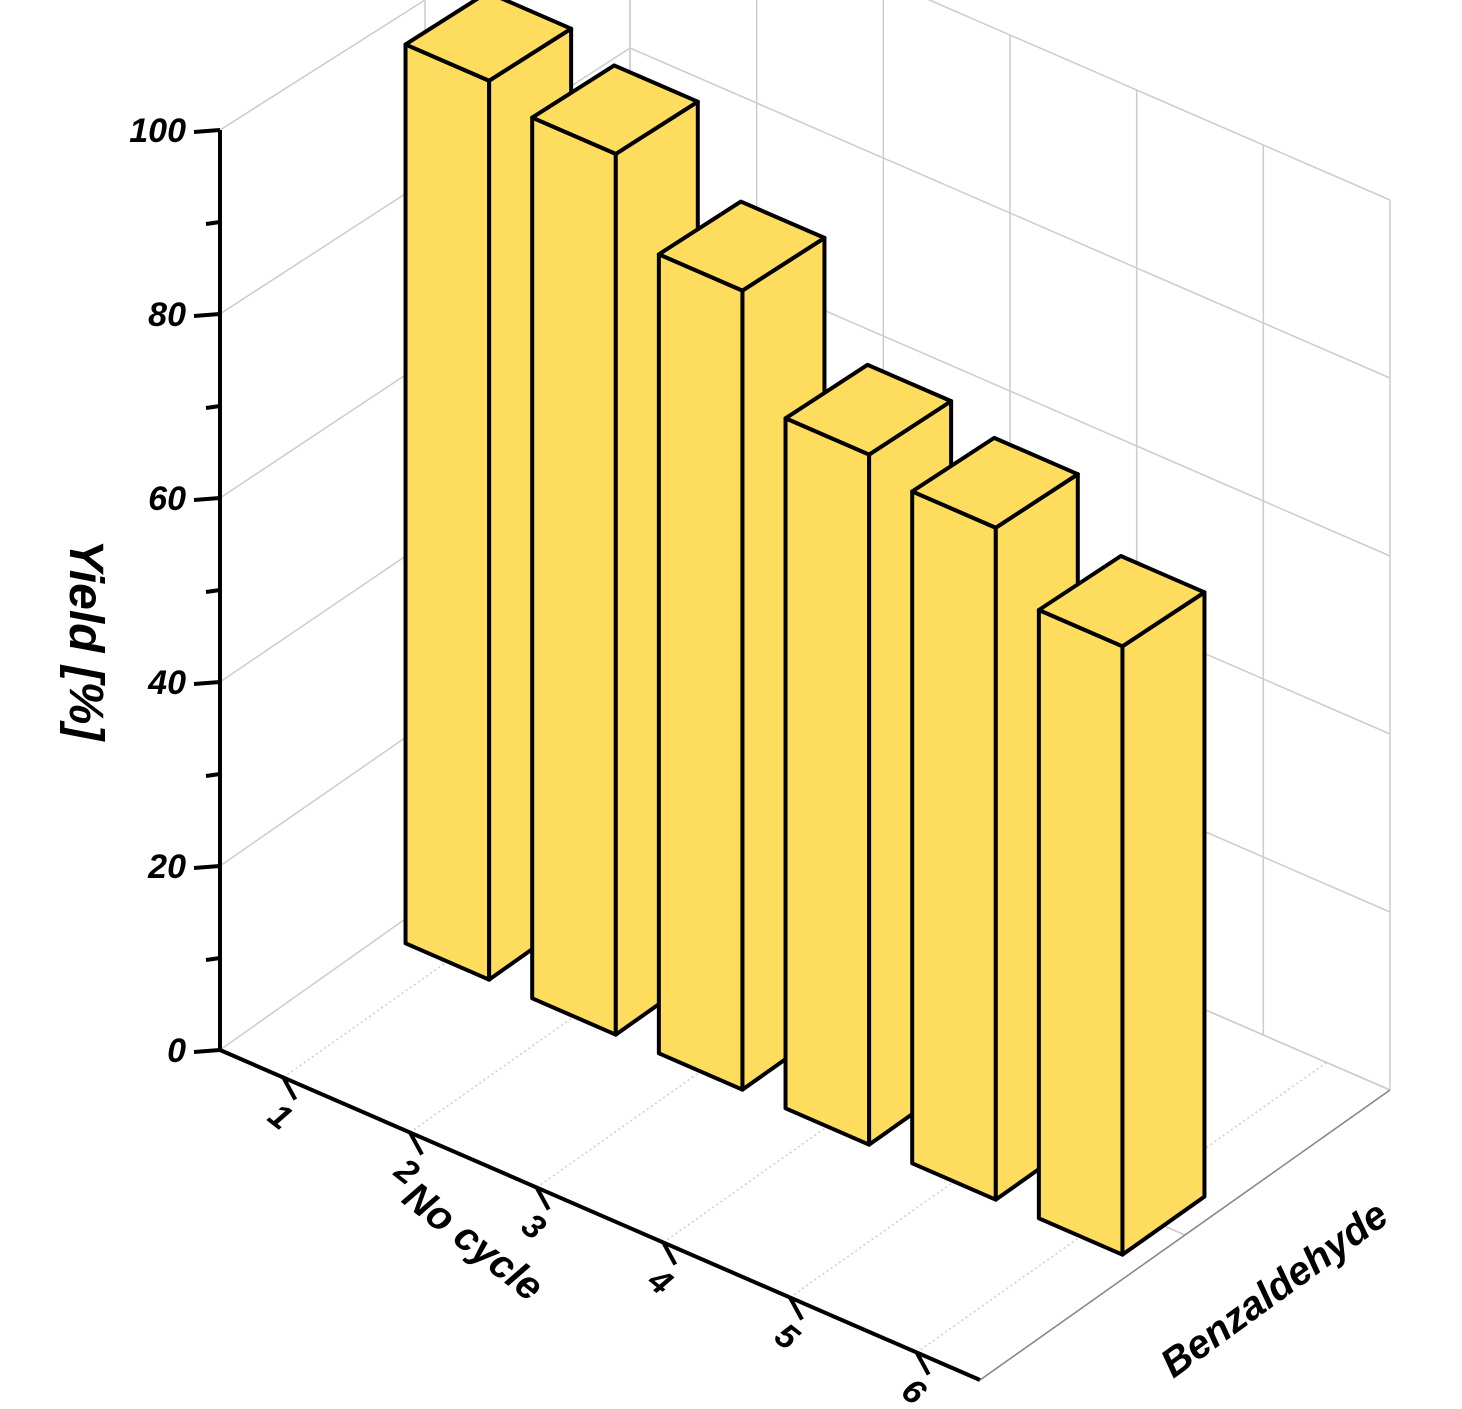 This screenshot has width=1462, height=1409. What do you see at coordinates (1163, 923) in the screenshot?
I see `bar-side-face` at bounding box center [1163, 923].